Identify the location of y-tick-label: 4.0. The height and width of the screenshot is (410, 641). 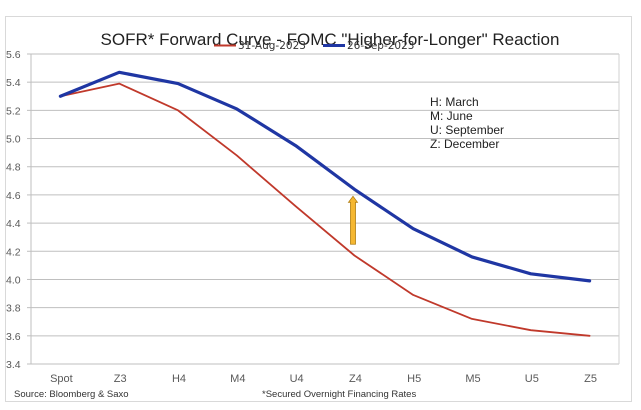
(13, 280).